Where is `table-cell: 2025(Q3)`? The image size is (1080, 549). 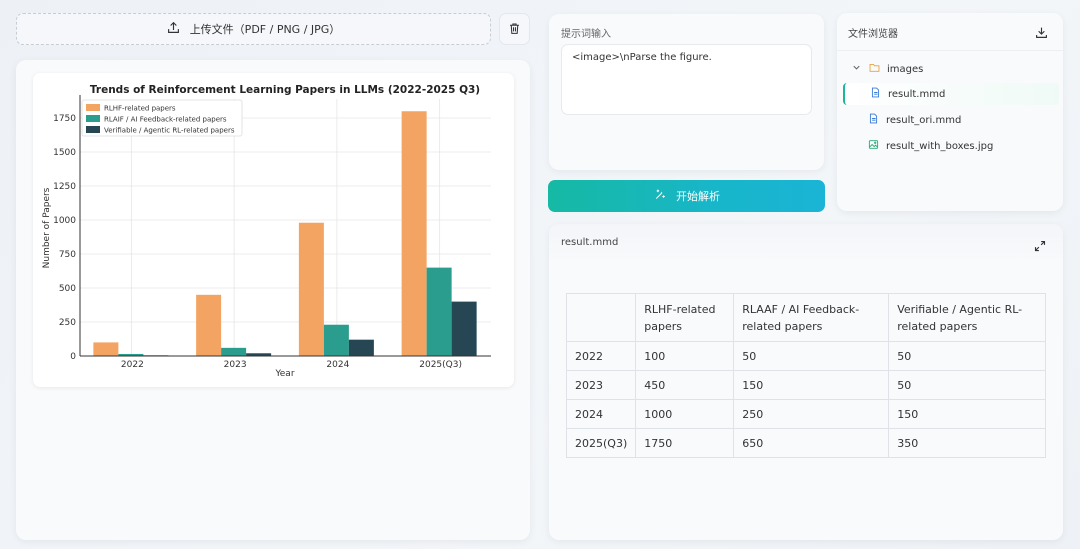 table-cell: 2025(Q3) is located at coordinates (601, 443).